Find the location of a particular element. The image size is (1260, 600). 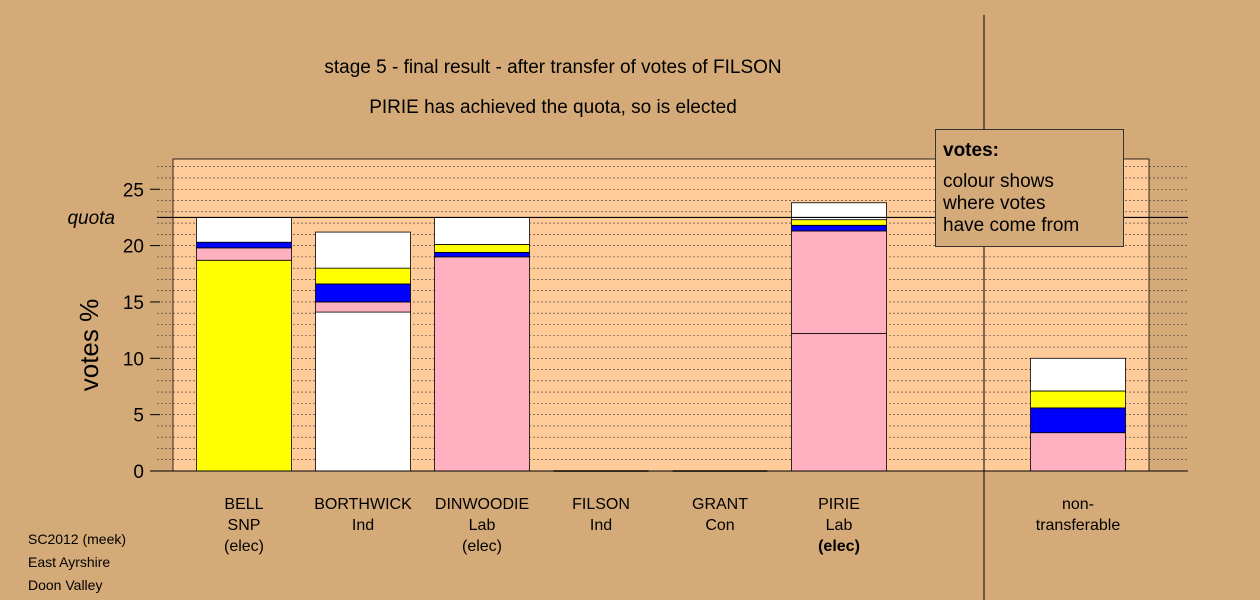

legend-line: colour shows is located at coordinates (998, 181).